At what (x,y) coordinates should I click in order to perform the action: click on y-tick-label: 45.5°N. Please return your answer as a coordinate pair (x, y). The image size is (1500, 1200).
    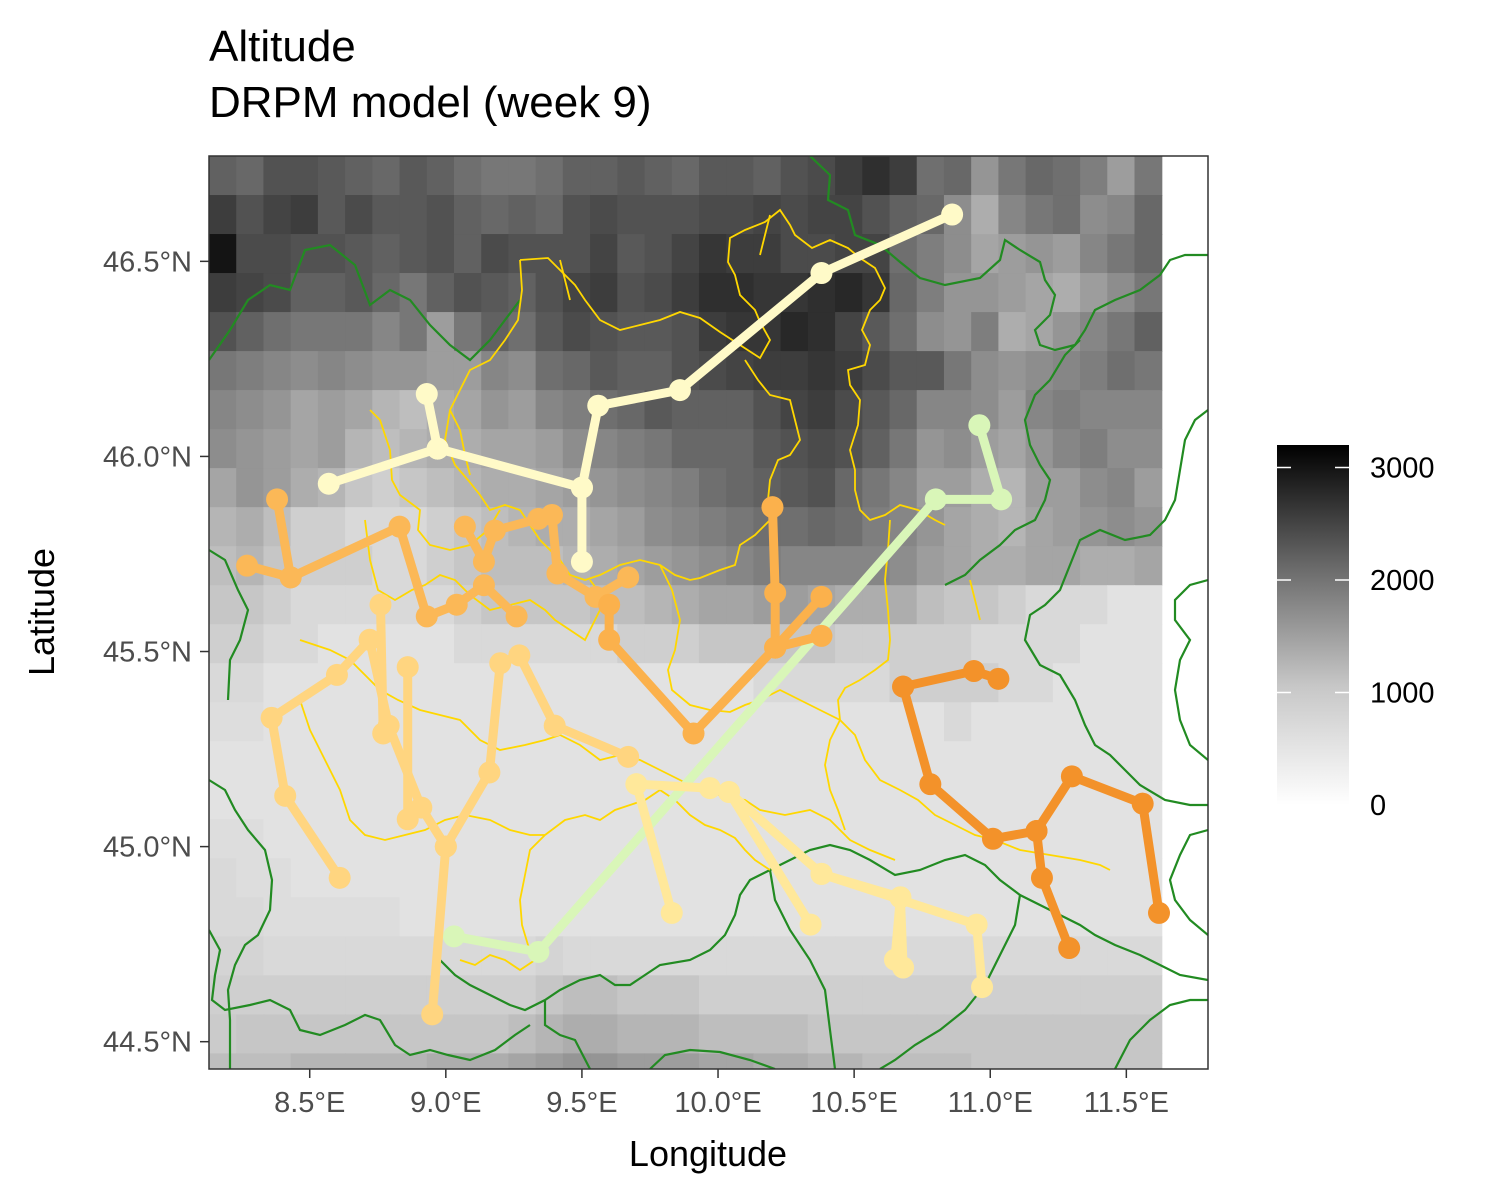
    Looking at the image, I should click on (147, 653).